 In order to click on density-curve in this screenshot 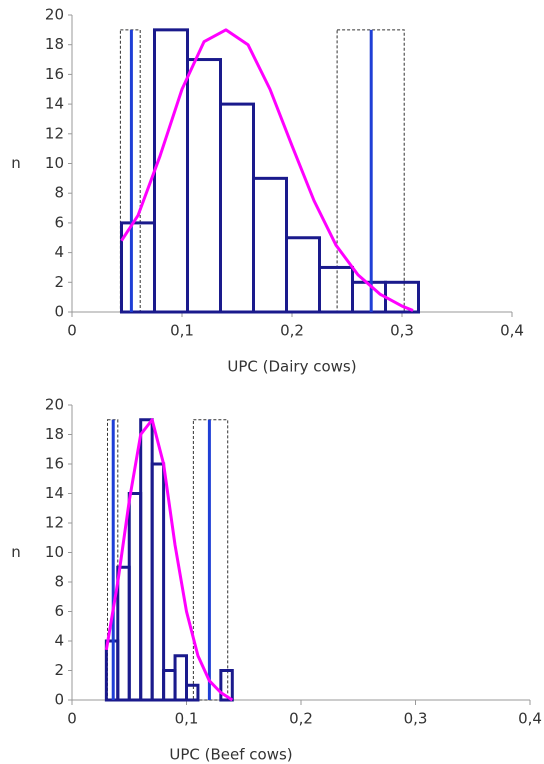, I will do `click(169, 560)`.